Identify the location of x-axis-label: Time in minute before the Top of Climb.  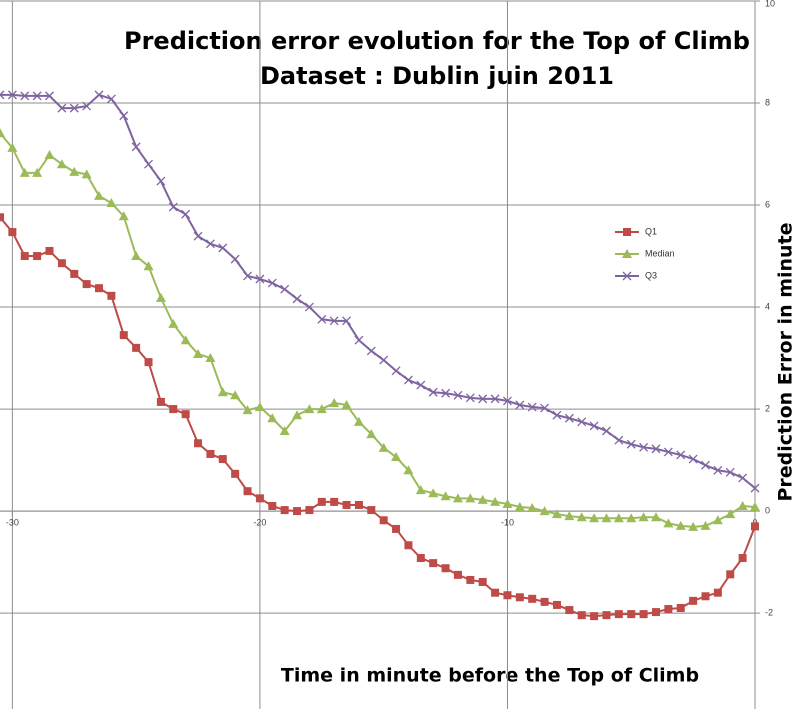
(490, 676).